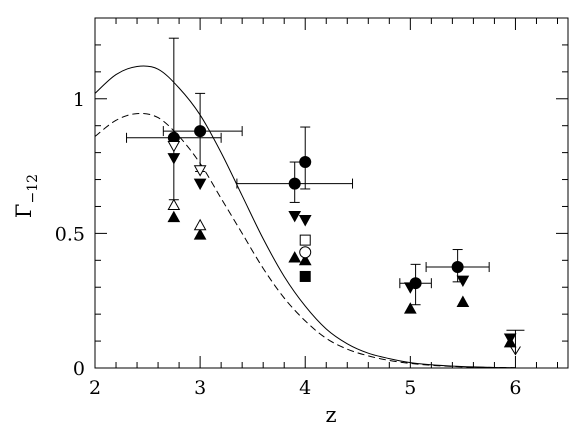  Describe the element at coordinates (200, 388) in the screenshot. I see `x-tick-label: 3` at that location.